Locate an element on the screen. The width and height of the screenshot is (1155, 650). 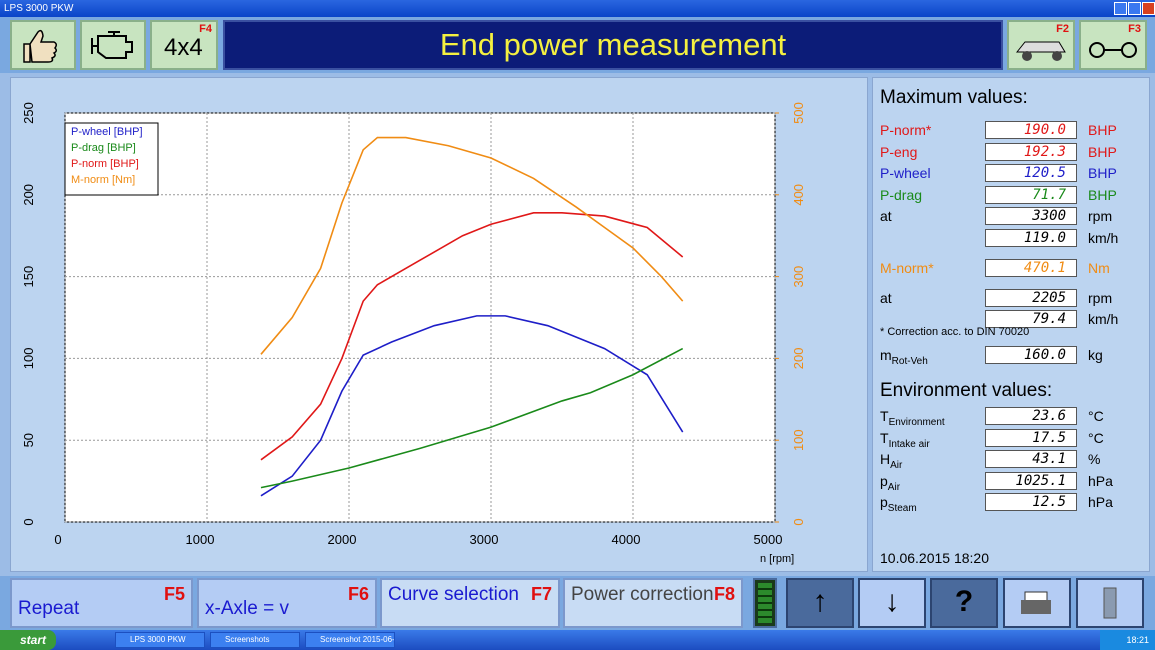
engine-icon is located at coordinates (112, 45).